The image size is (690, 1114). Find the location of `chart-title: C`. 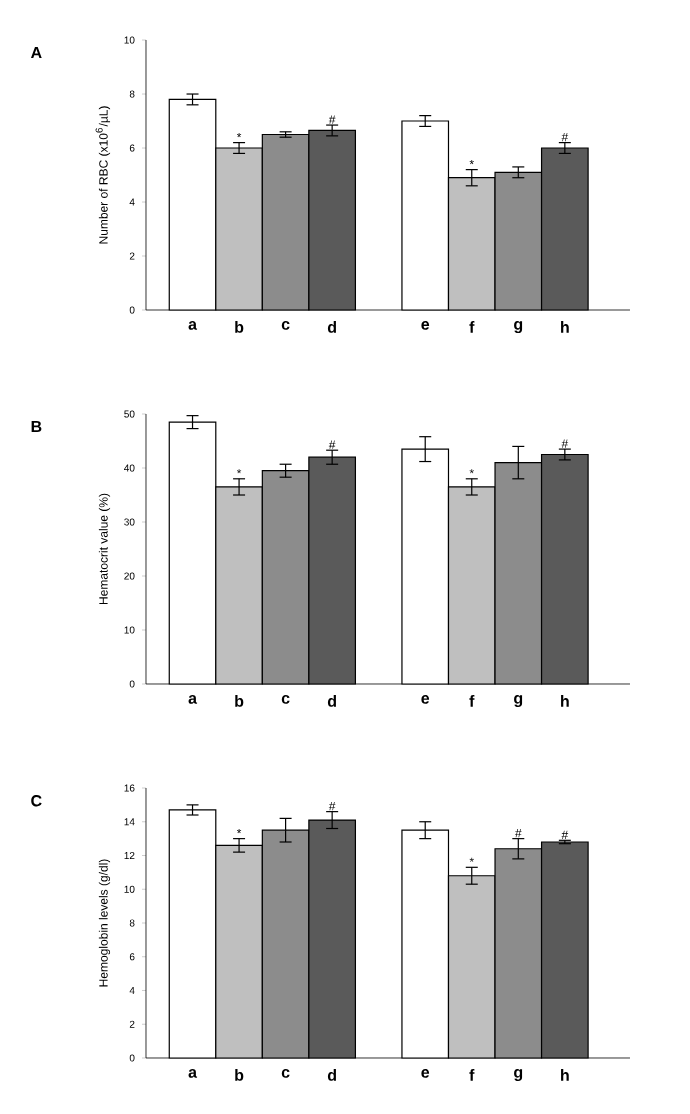

chart-title: C is located at coordinates (36, 801).